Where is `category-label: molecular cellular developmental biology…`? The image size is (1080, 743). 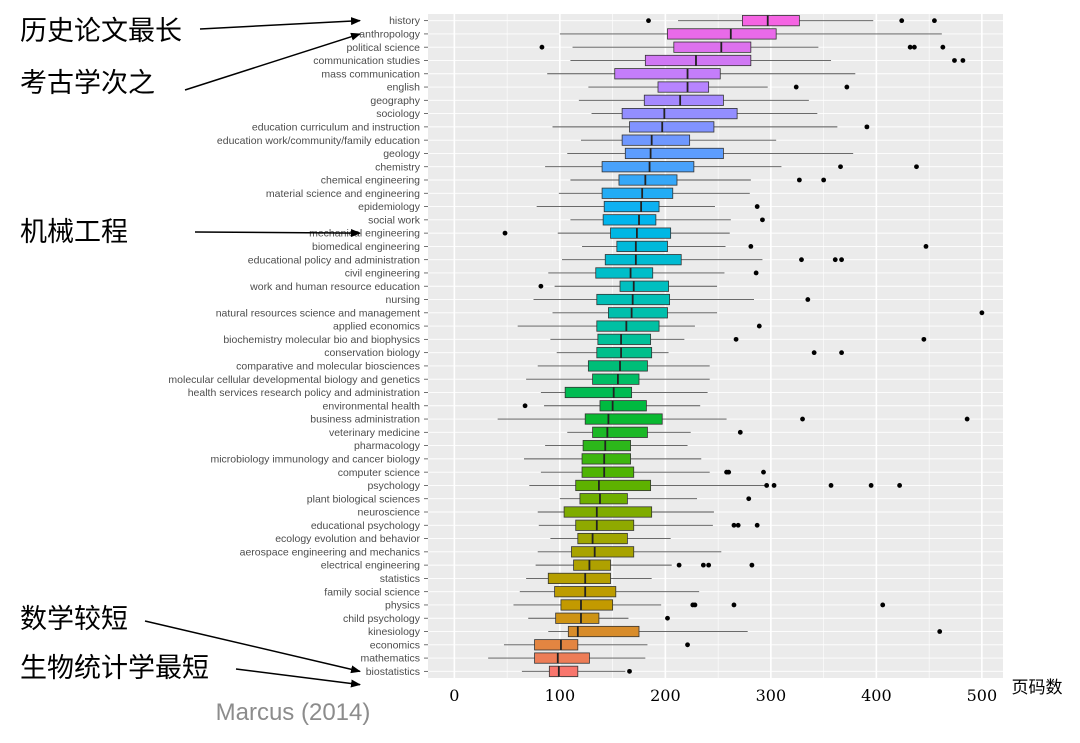
category-label: molecular cellular developmental biology… is located at coordinates (294, 380).